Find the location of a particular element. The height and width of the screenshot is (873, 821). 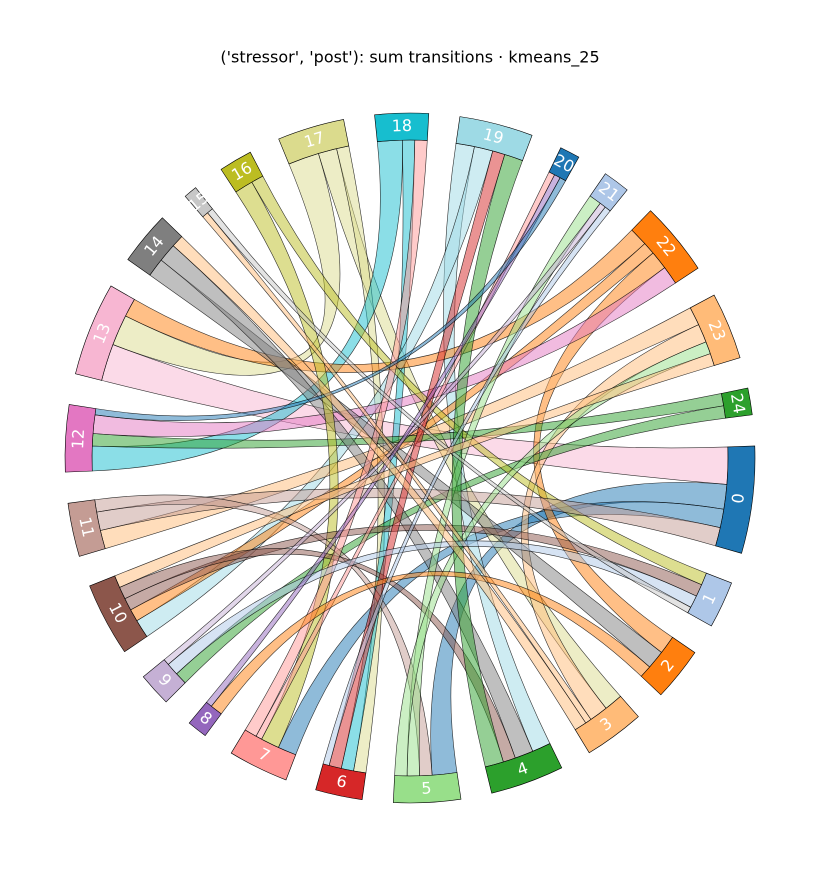

node-label: 18 is located at coordinates (402, 125).